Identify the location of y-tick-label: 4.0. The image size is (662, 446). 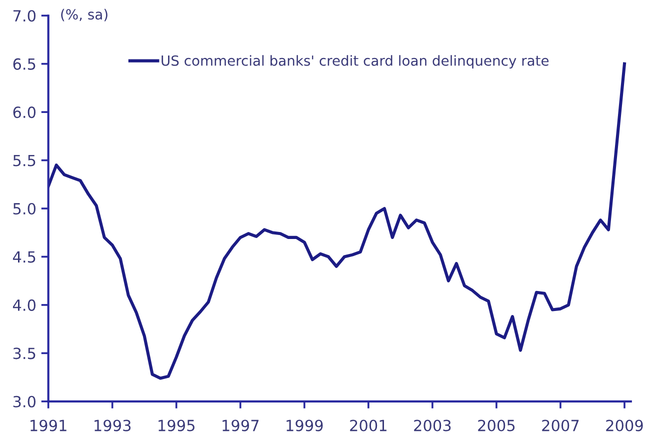
(24, 305).